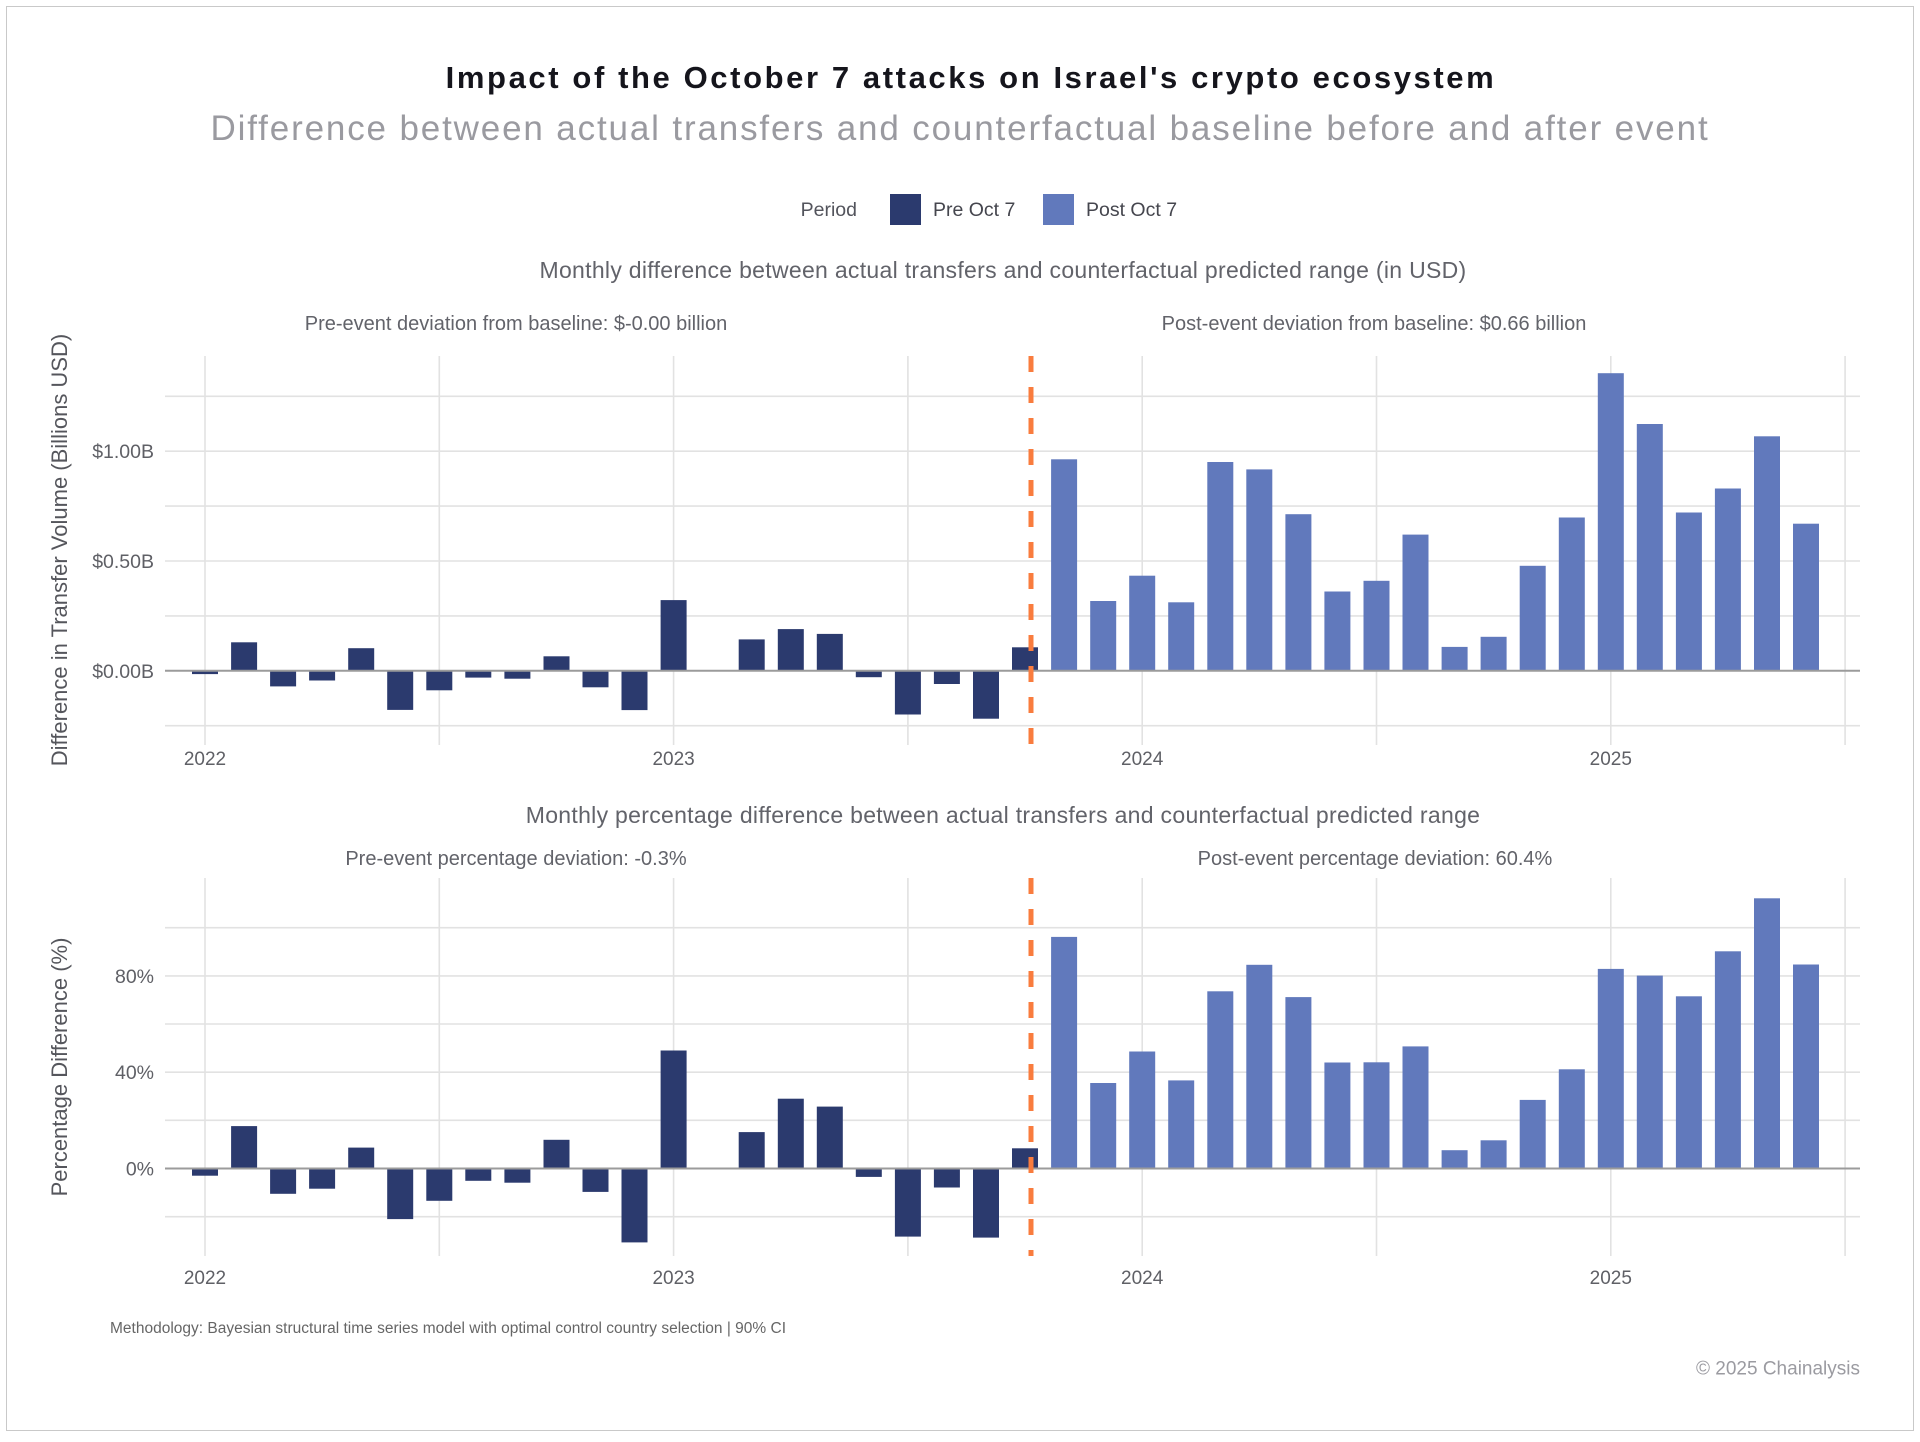 This screenshot has height=1442, width=1920. What do you see at coordinates (123, 452) in the screenshot?
I see `svg-text: $1.00B` at bounding box center [123, 452].